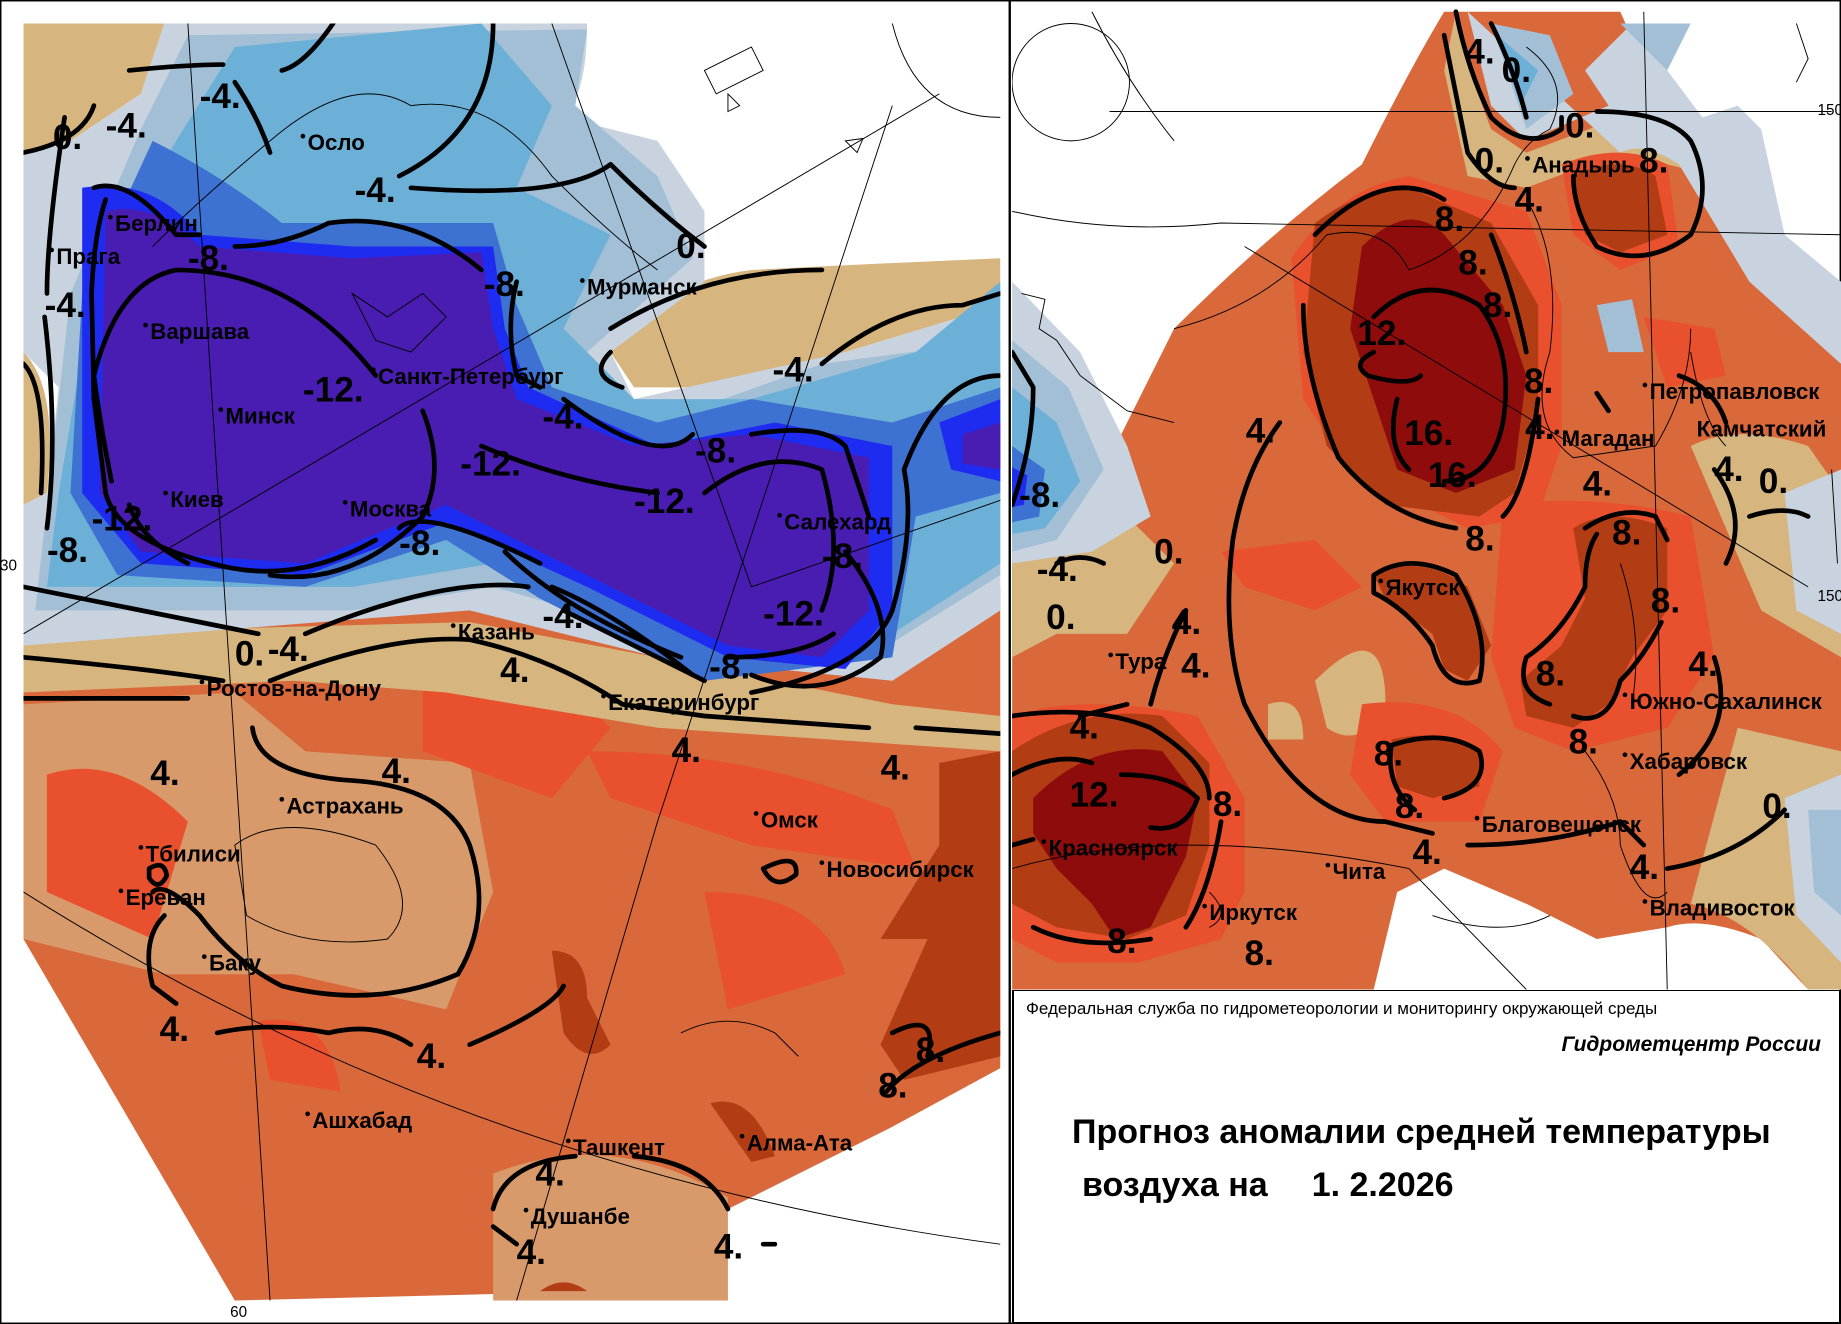  I want to click on city-label: Ереван, so click(166, 897).